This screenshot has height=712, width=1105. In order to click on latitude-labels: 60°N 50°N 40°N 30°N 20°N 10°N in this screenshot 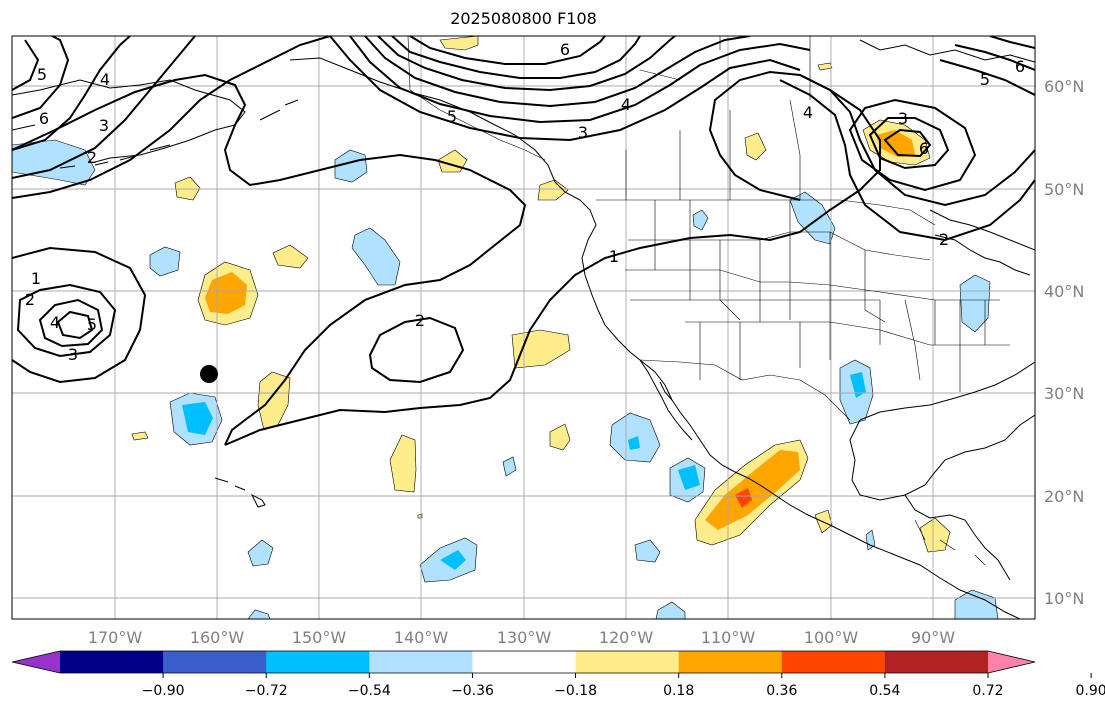, I will do `click(1064, 342)`.